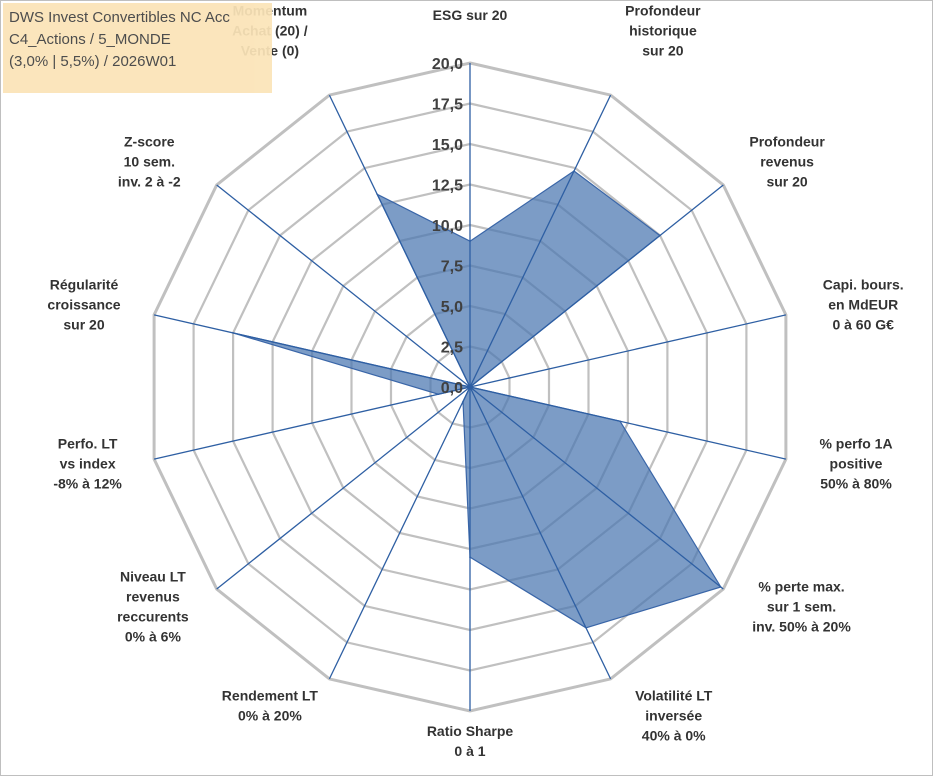 This screenshot has height=776, width=933. Describe the element at coordinates (447, 105) in the screenshot. I see `tick-label-7: 17,5` at that location.